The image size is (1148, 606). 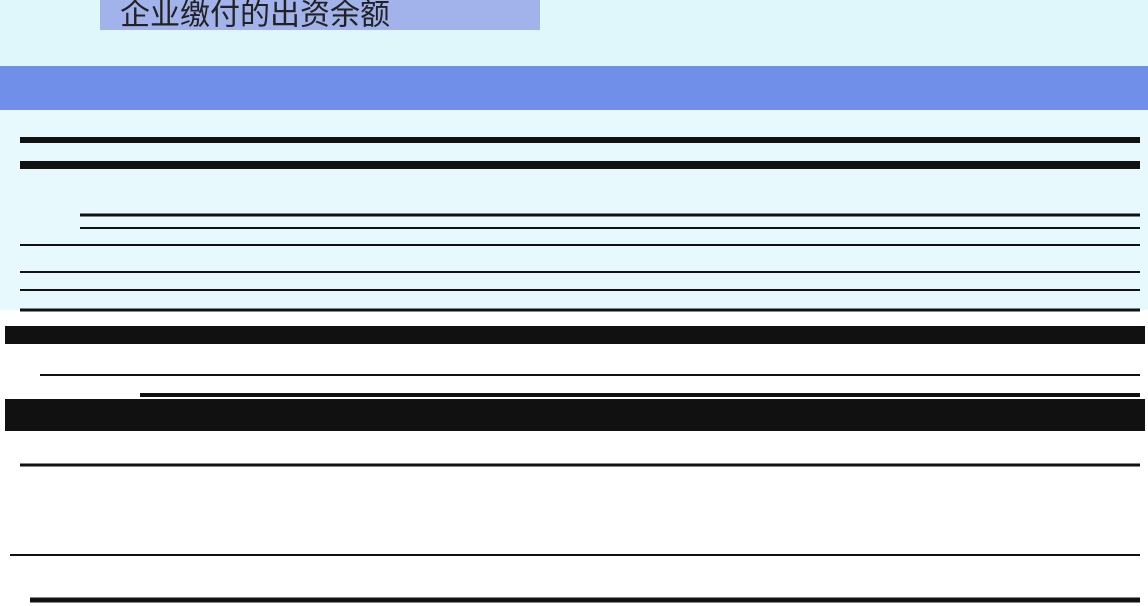 What do you see at coordinates (255, 16) in the screenshot?
I see `title: 企业缴付的出资余额` at bounding box center [255, 16].